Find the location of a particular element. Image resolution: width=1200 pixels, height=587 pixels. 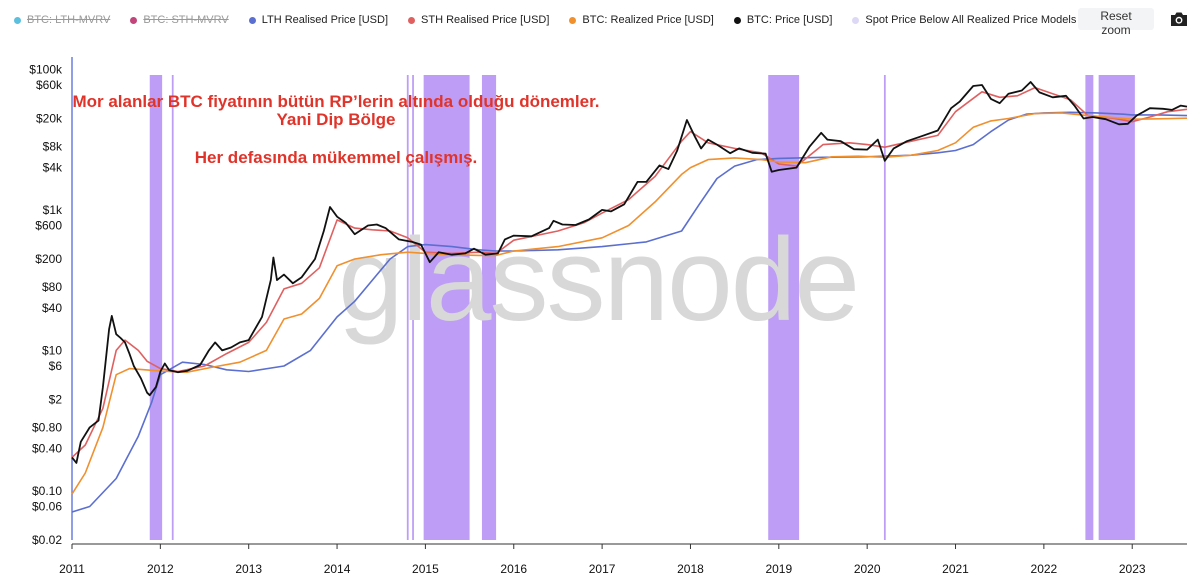

legend-label-sth-realised-price: STH Realised Price [USD] is located at coordinates (485, 20).